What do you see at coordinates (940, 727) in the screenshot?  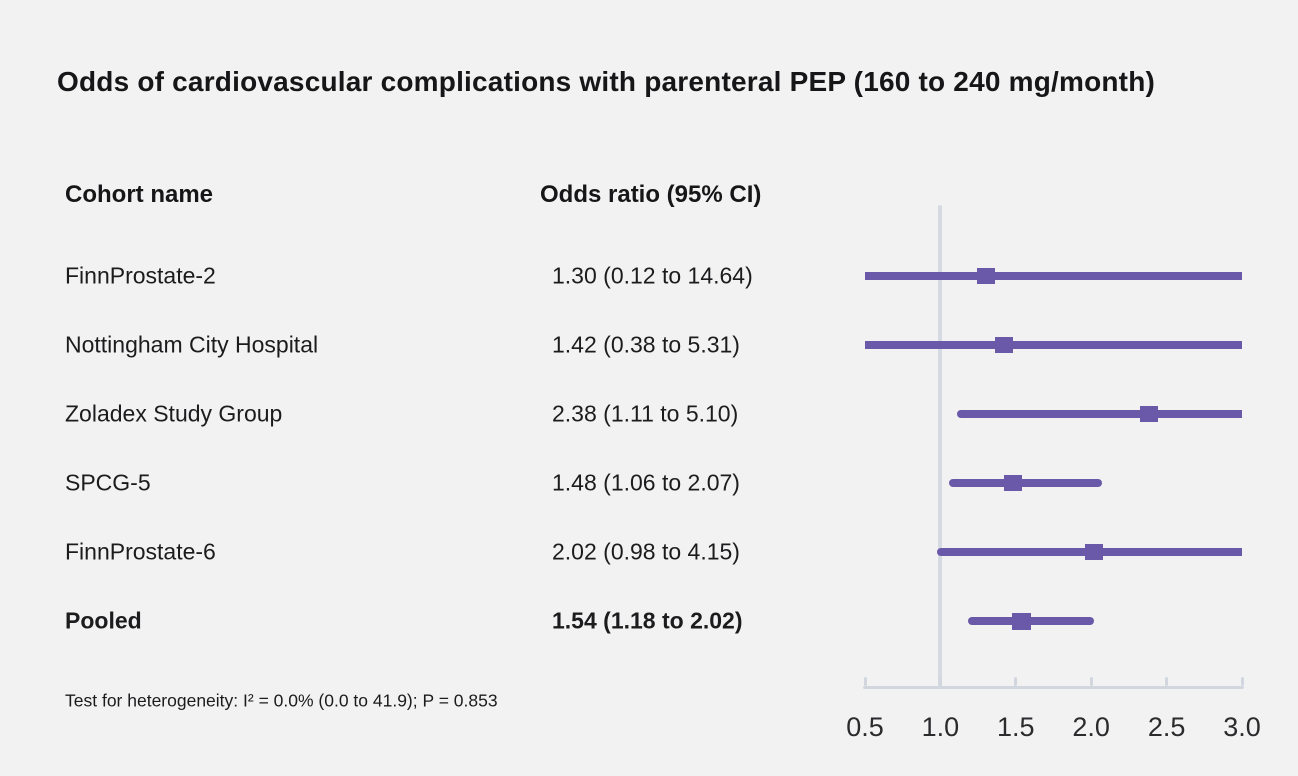 I see `x-axis-tick-label: 1.0` at bounding box center [940, 727].